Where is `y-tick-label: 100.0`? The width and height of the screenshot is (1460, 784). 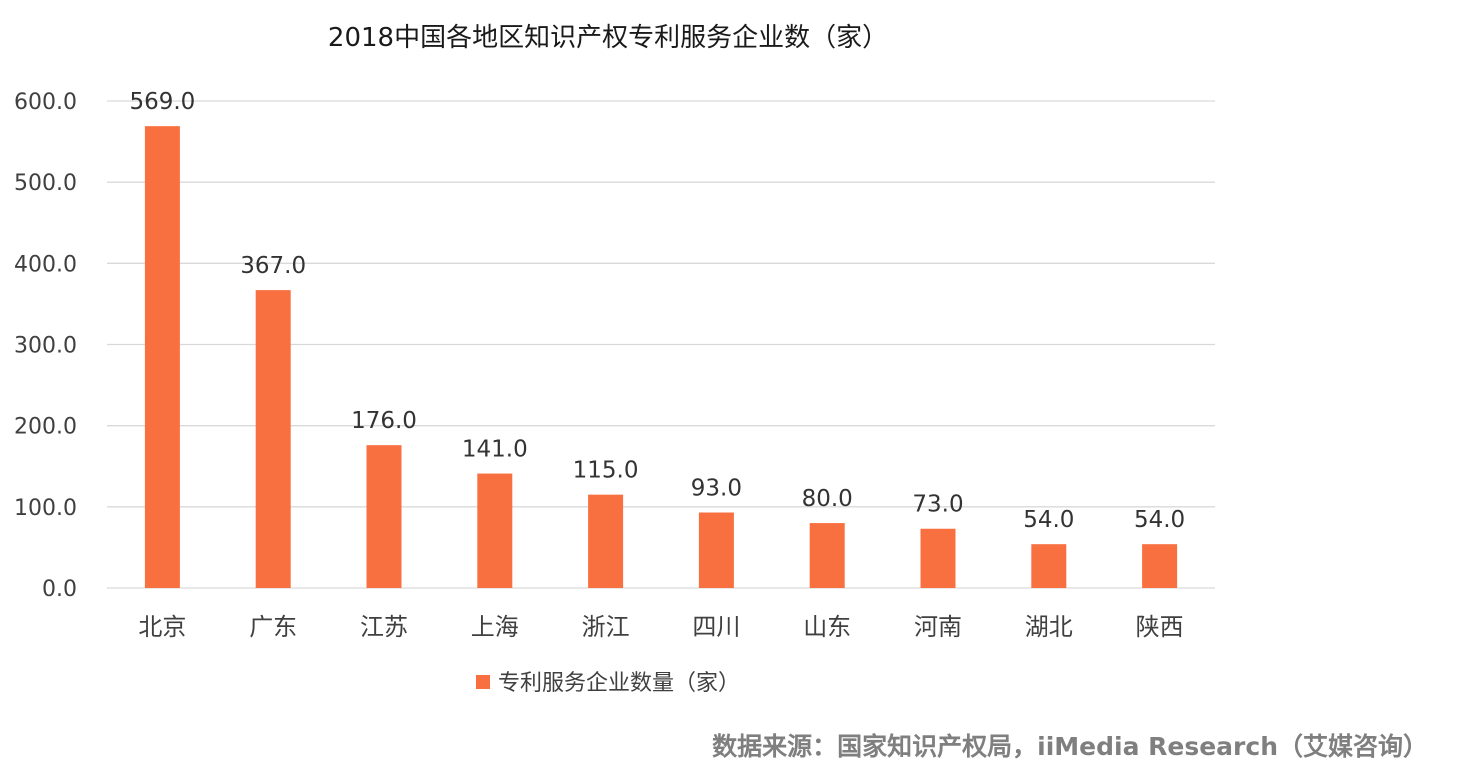
y-tick-label: 100.0 is located at coordinates (45, 508).